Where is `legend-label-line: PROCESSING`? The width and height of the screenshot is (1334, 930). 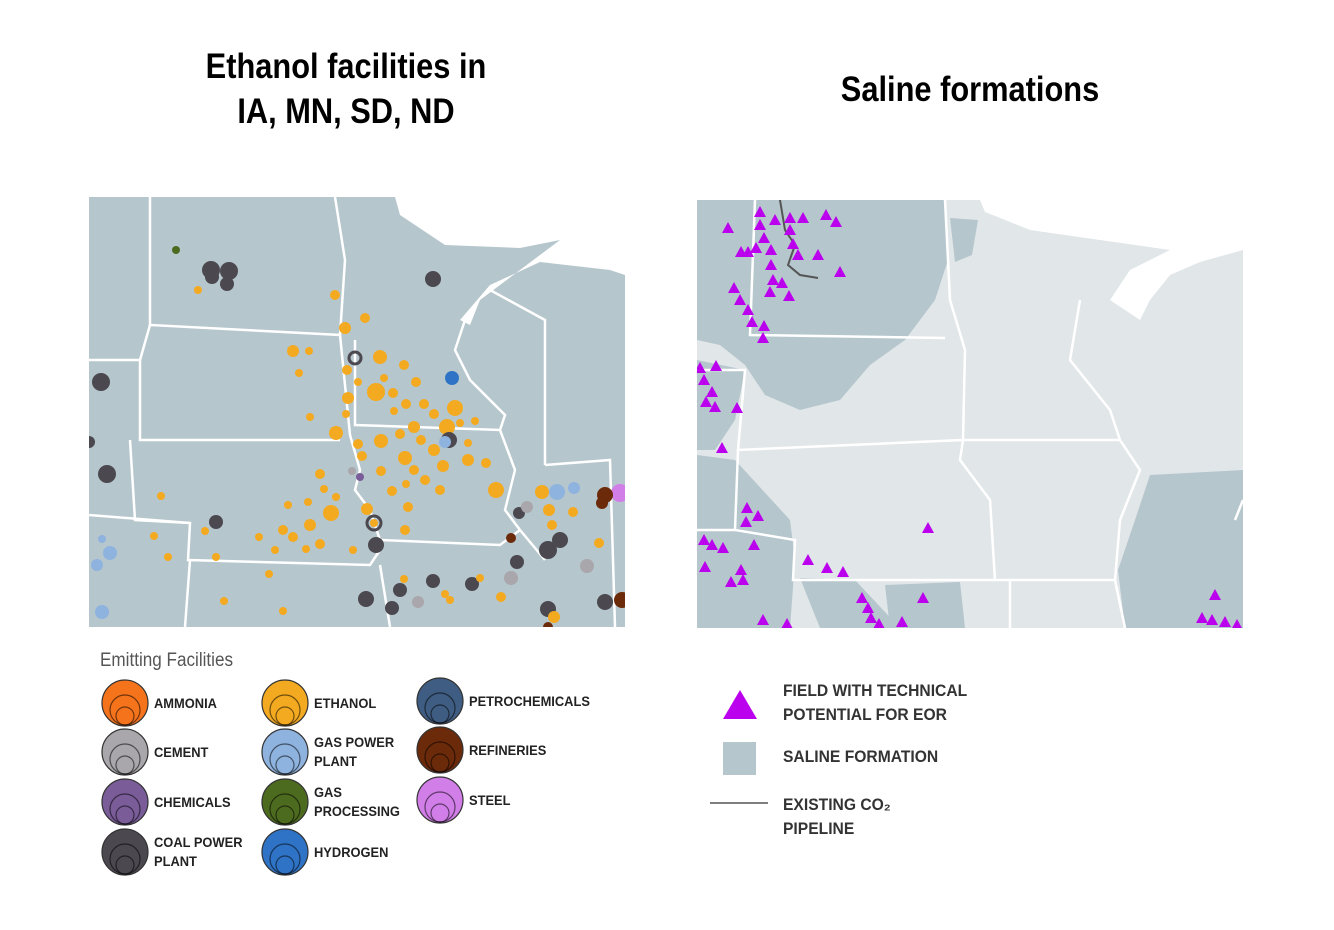 legend-label-line: PROCESSING is located at coordinates (357, 811).